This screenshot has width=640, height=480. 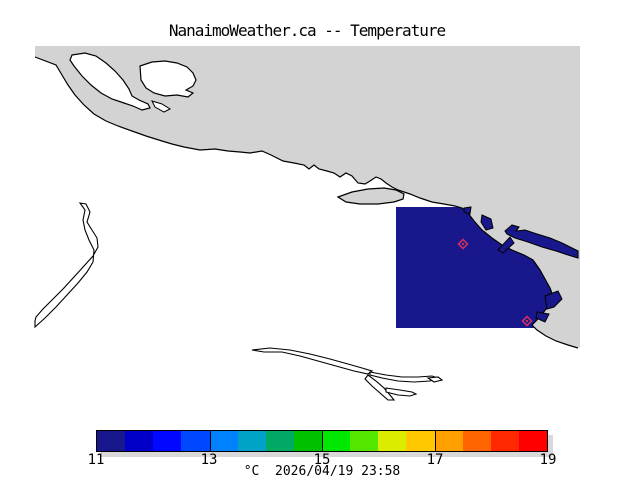 I want to click on colorbar-tick-label: 17, so click(x=435, y=460).